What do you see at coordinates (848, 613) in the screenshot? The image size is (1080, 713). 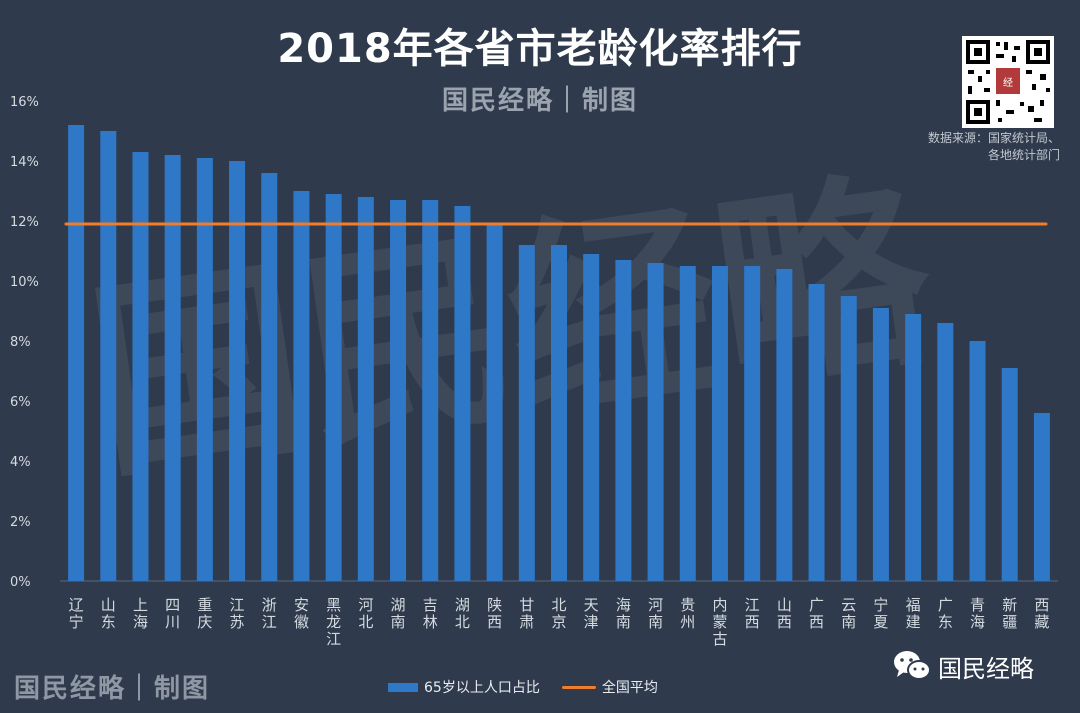 I see `x-tick-label: 云南` at bounding box center [848, 613].